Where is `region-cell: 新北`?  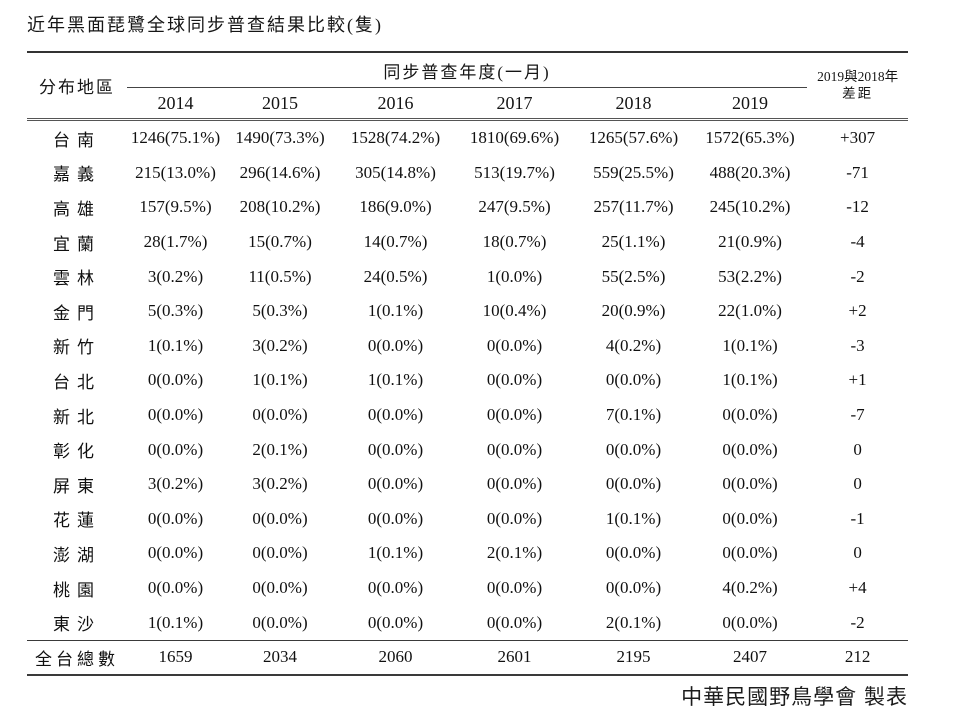 region-cell: 新北 is located at coordinates (77, 417).